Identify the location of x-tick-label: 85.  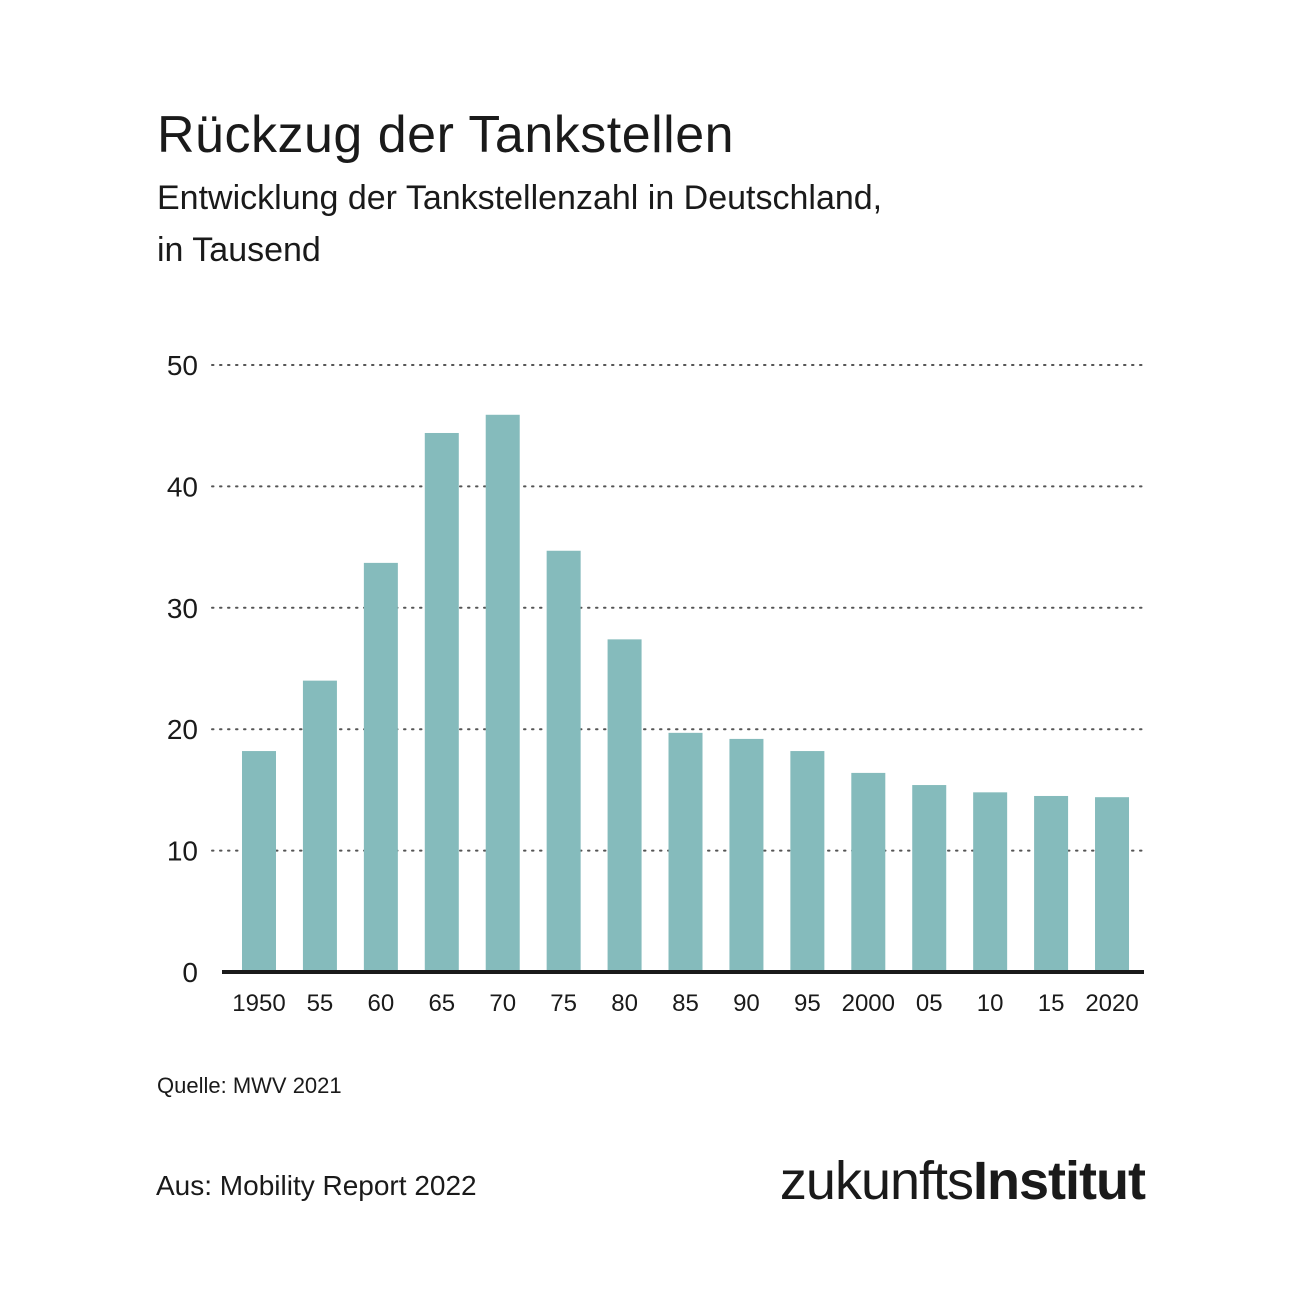
(685, 1003).